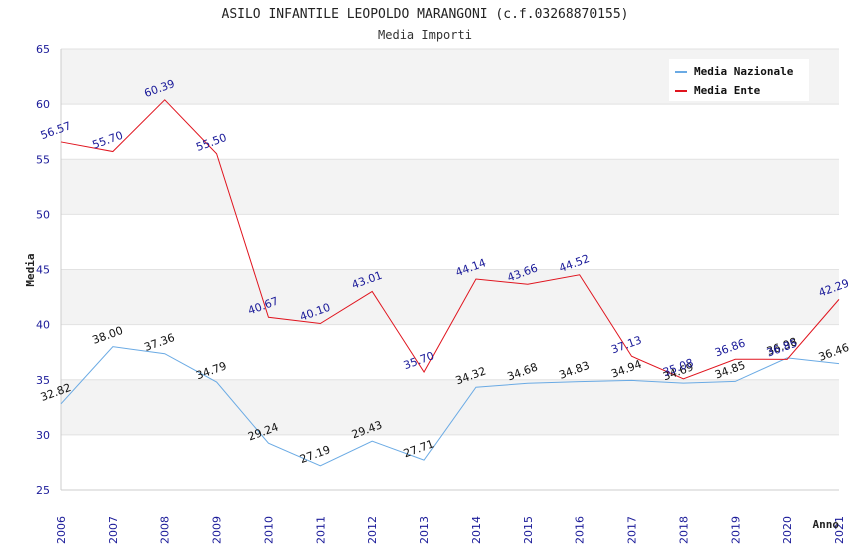 The height and width of the screenshot is (555, 850). I want to click on y-tick-label: 30, so click(43, 435).